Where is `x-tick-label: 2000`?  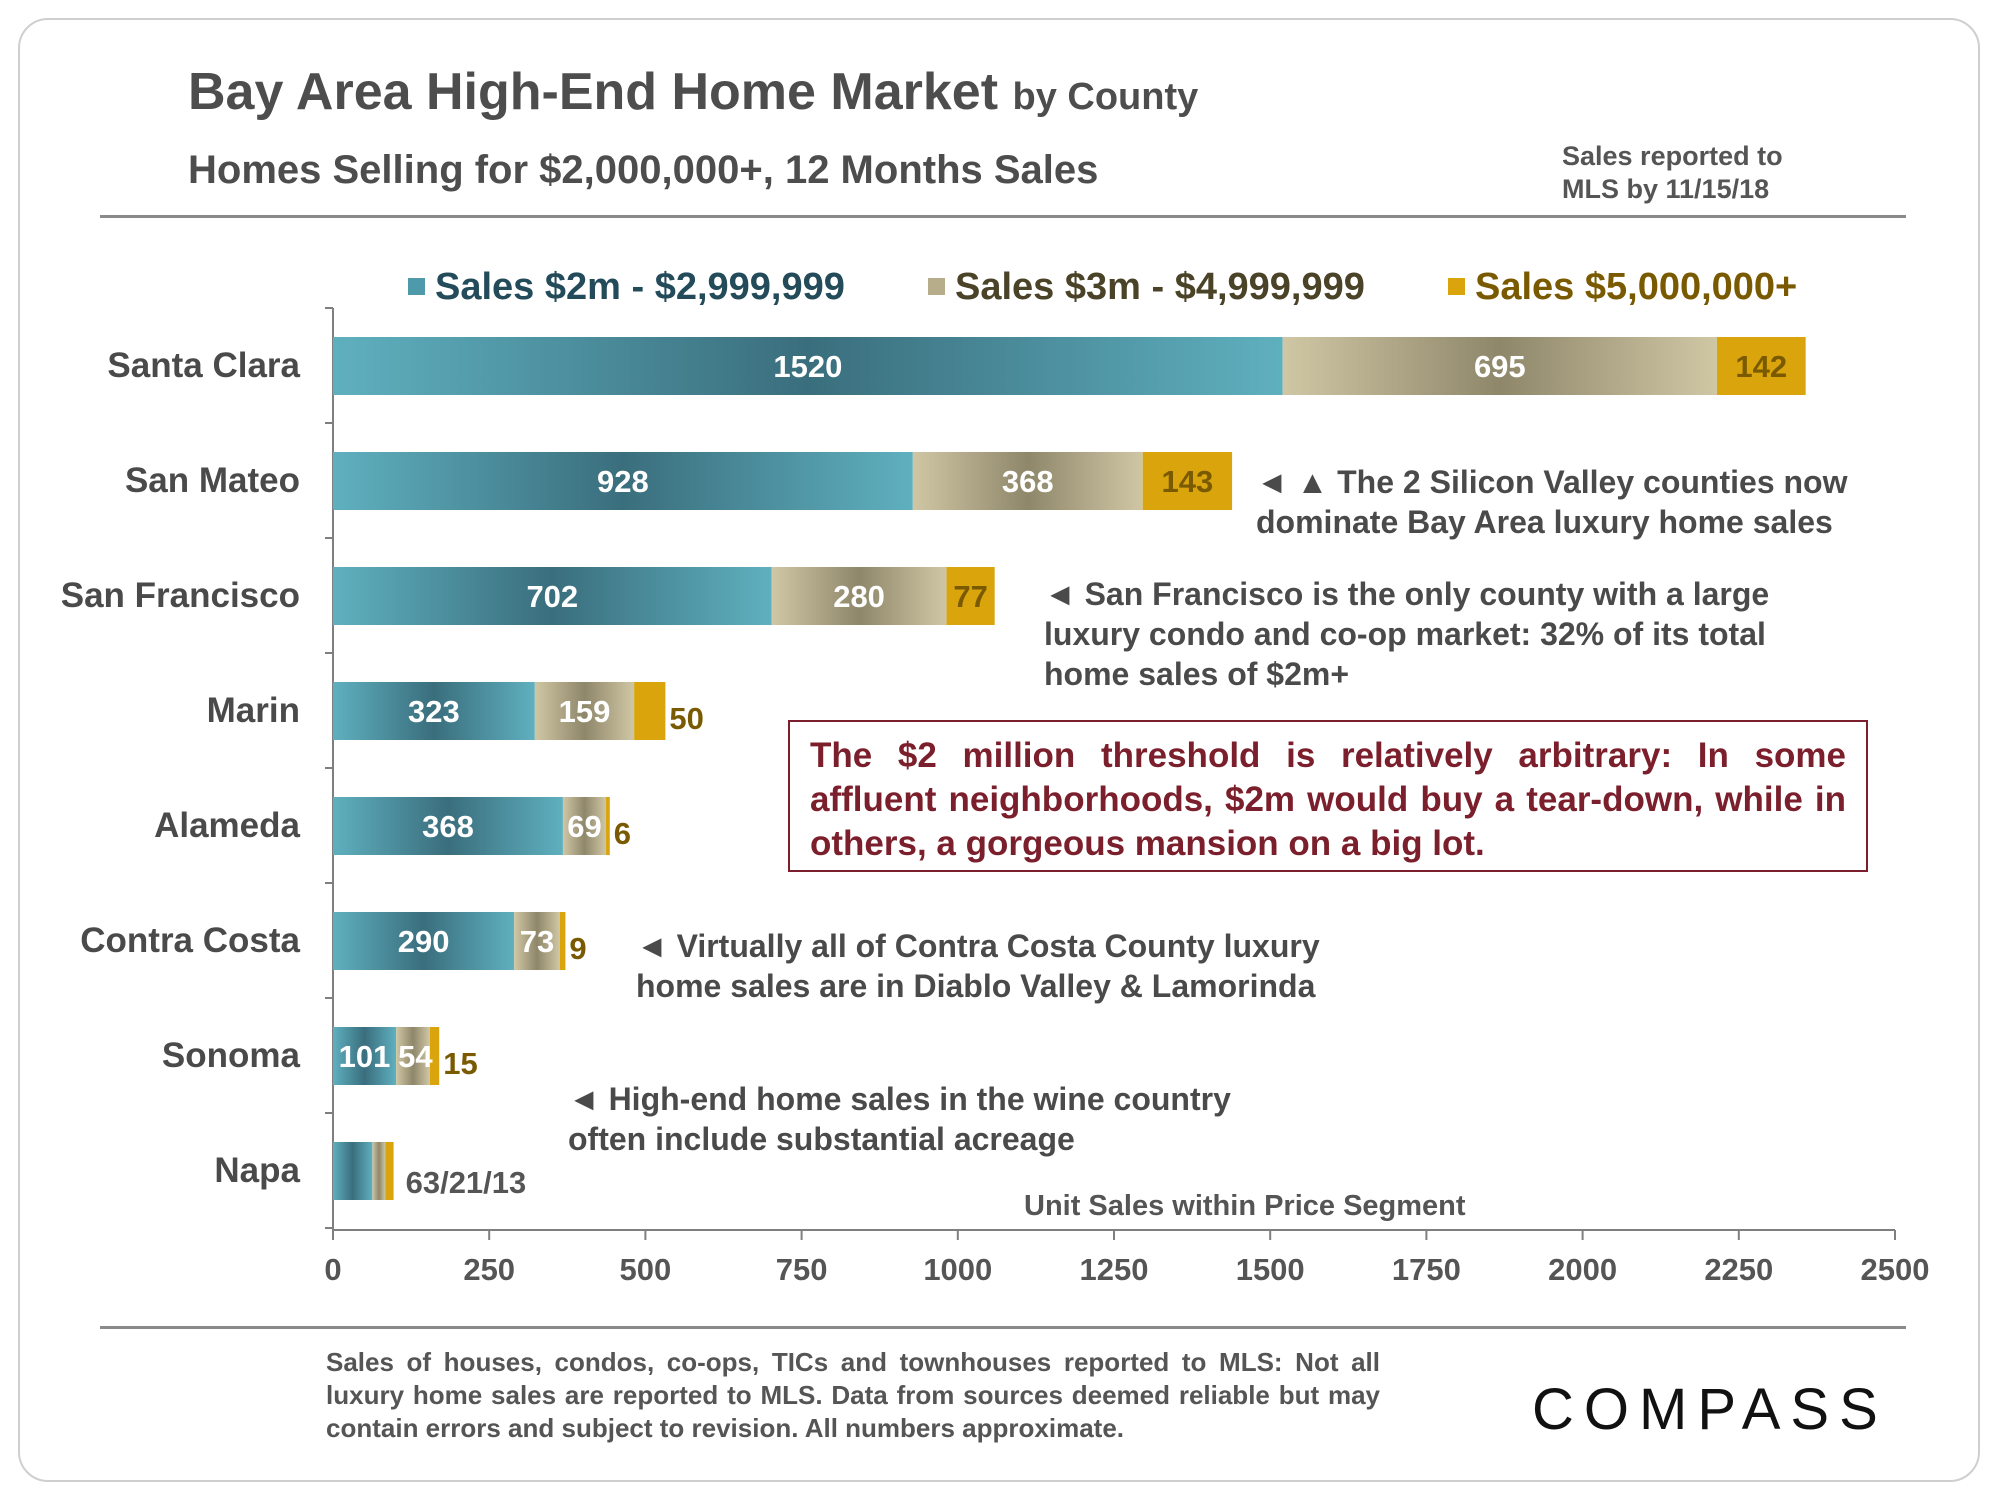
x-tick-label: 2000 is located at coordinates (1582, 1269).